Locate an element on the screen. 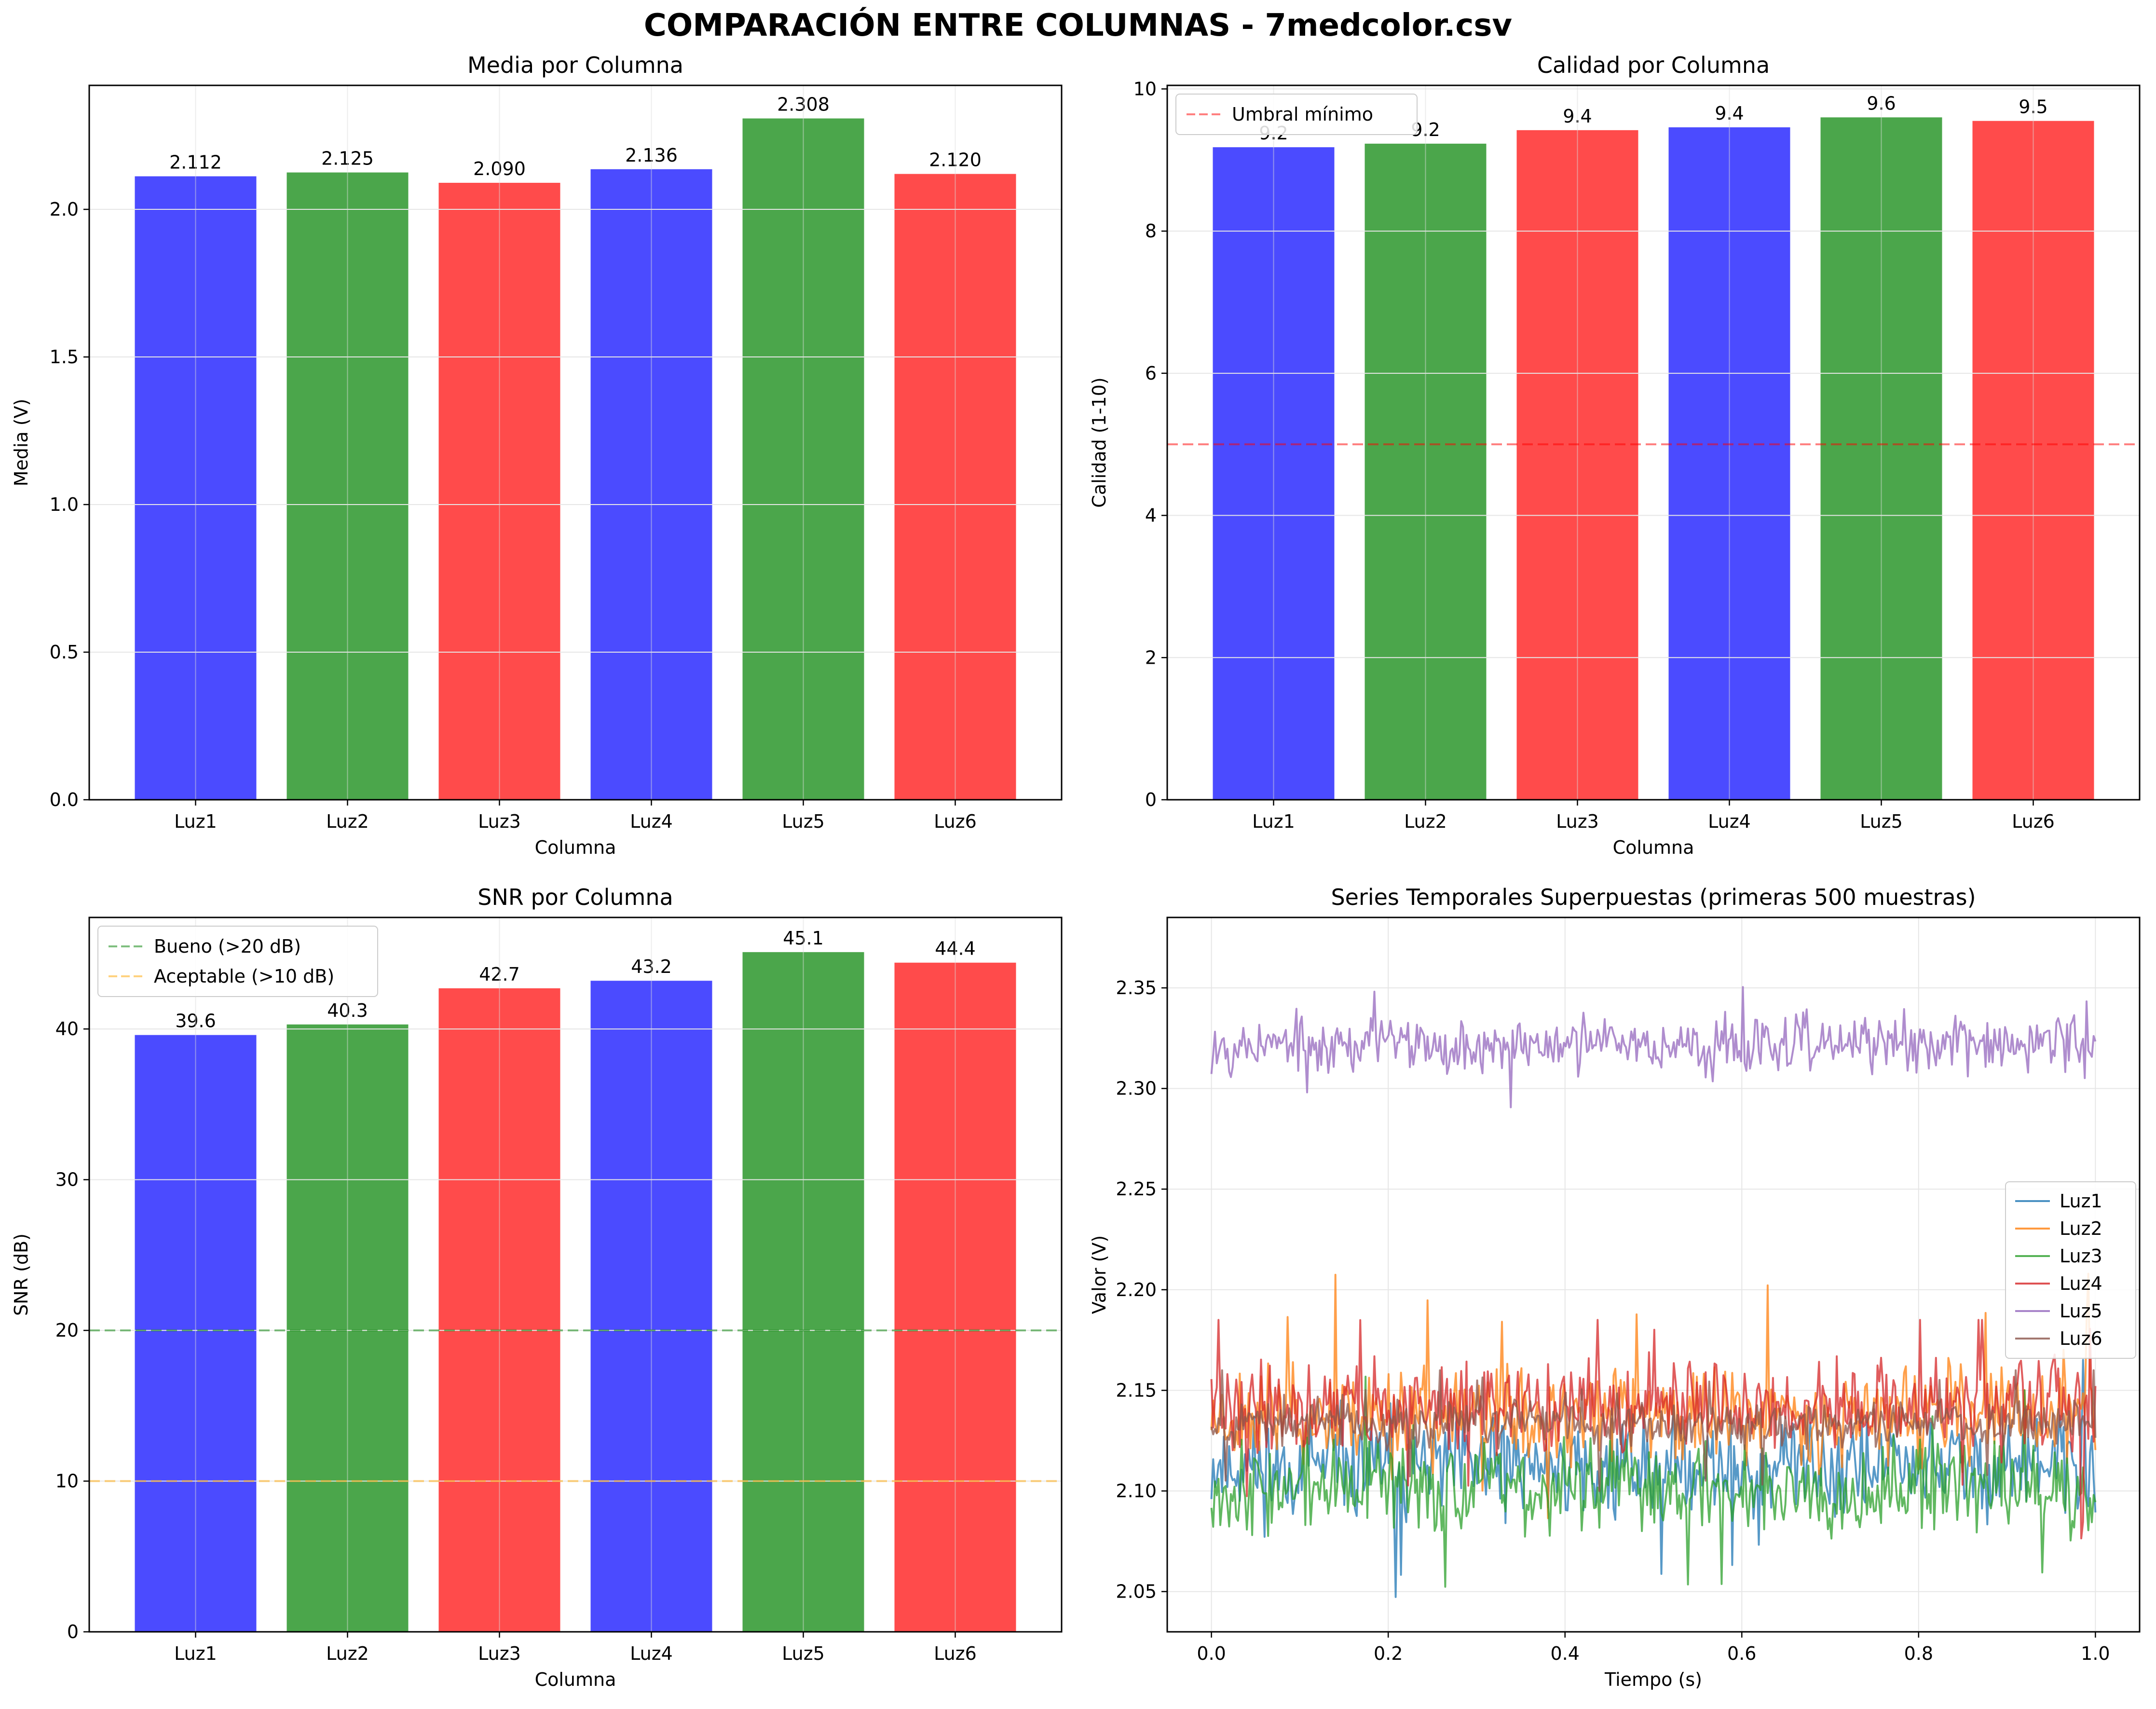  y-tick-label: 20 is located at coordinates (67, 1330).